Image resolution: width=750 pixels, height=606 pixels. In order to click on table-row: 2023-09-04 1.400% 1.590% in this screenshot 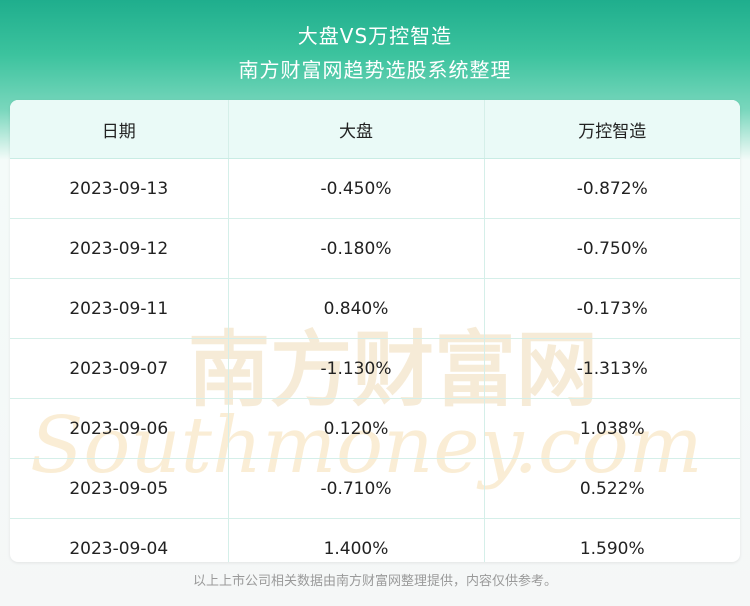, I will do `click(375, 540)`.